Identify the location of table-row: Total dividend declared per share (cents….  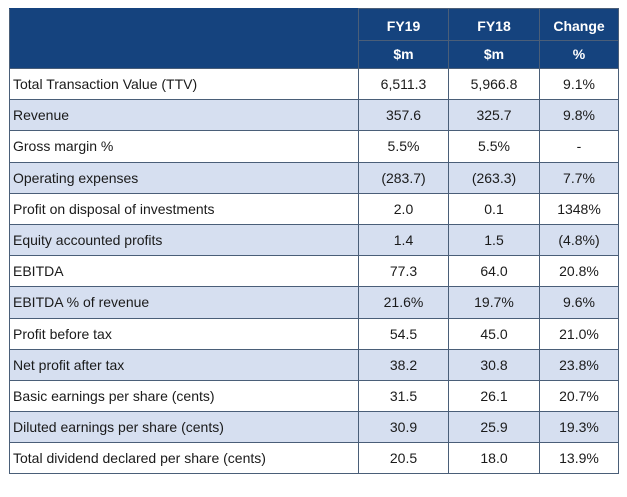
(314, 458).